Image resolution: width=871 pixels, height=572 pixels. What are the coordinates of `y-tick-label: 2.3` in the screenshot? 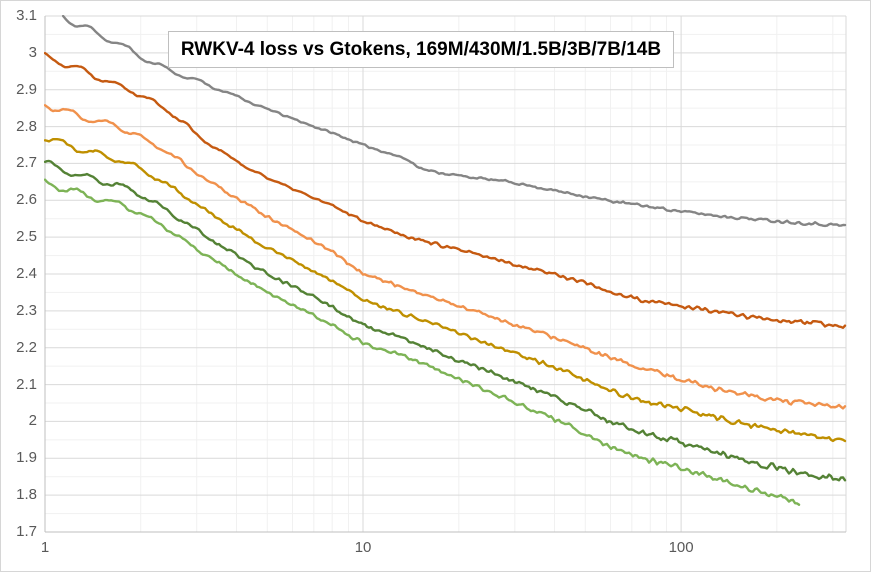 It's located at (26, 310).